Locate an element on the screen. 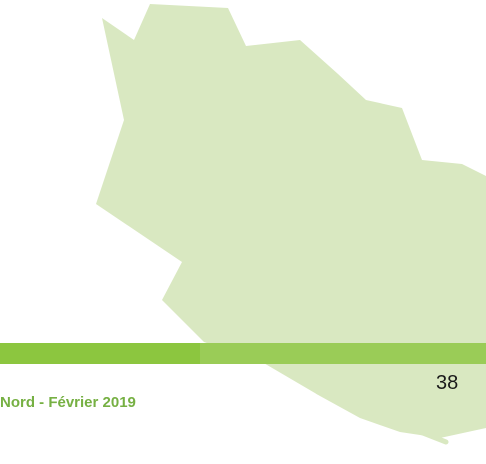  footer-bar-highlight is located at coordinates (343, 353).